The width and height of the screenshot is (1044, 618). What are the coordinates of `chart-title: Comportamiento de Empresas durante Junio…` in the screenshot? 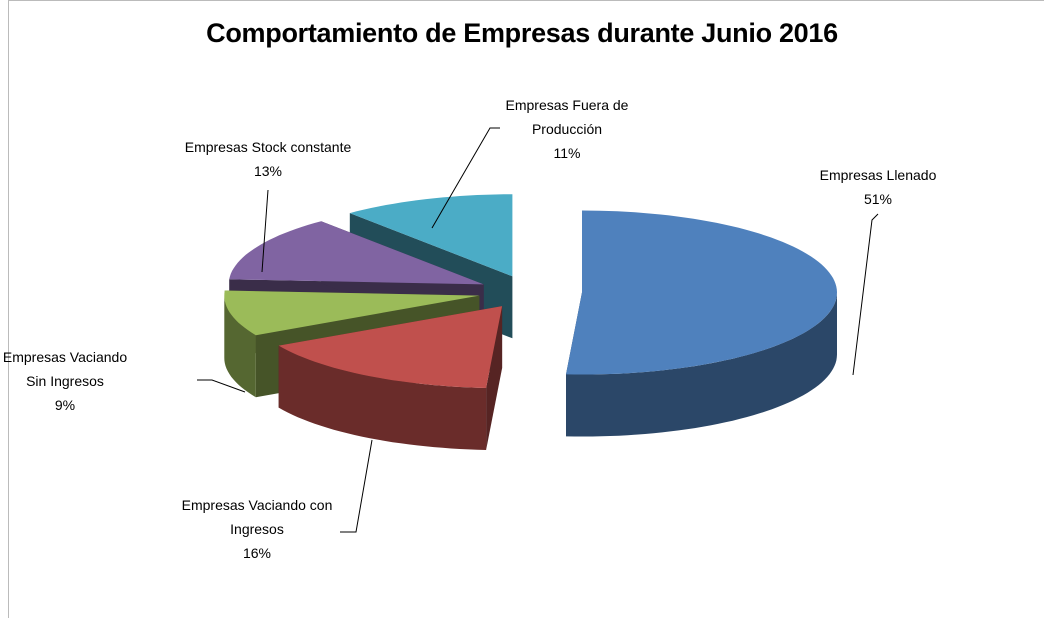 It's located at (522, 33).